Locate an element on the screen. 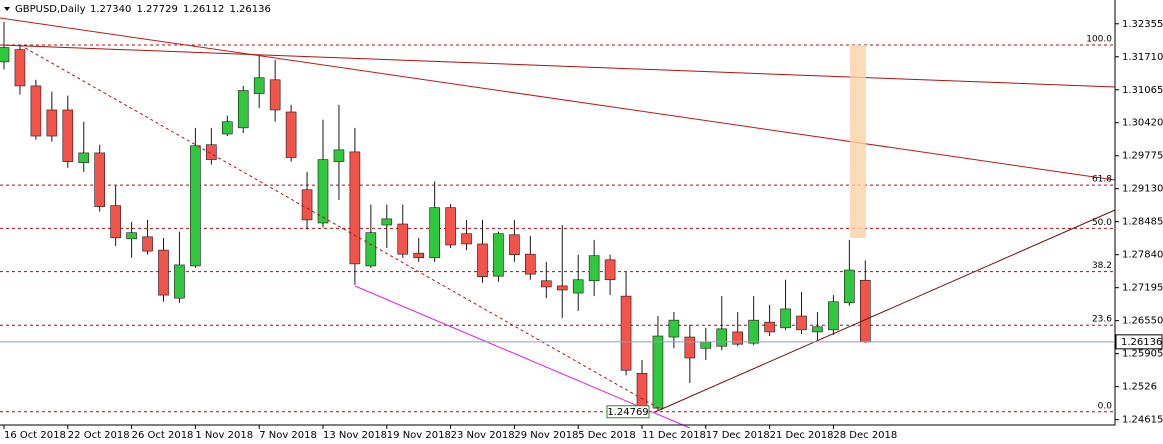  y-tick-label: 1.24615 is located at coordinates (1142, 420).